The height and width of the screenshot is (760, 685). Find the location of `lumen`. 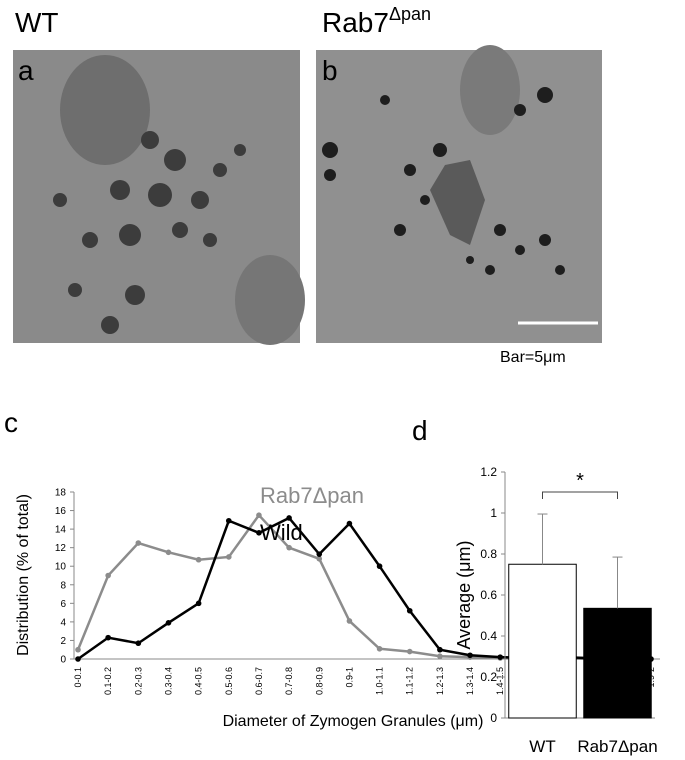

lumen is located at coordinates (457, 202).